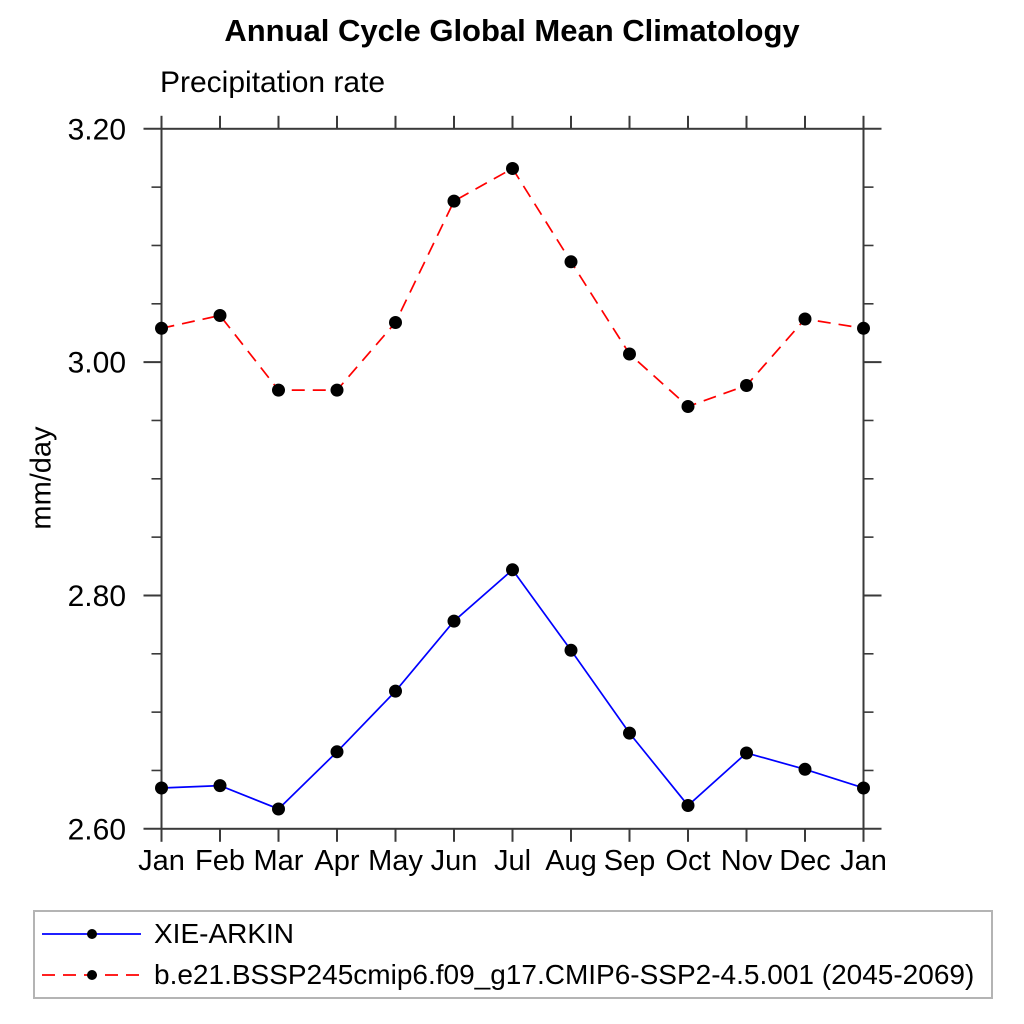 The height and width of the screenshot is (1024, 1024). Describe the element at coordinates (630, 861) in the screenshot. I see `x-tick-label: Sep` at that location.